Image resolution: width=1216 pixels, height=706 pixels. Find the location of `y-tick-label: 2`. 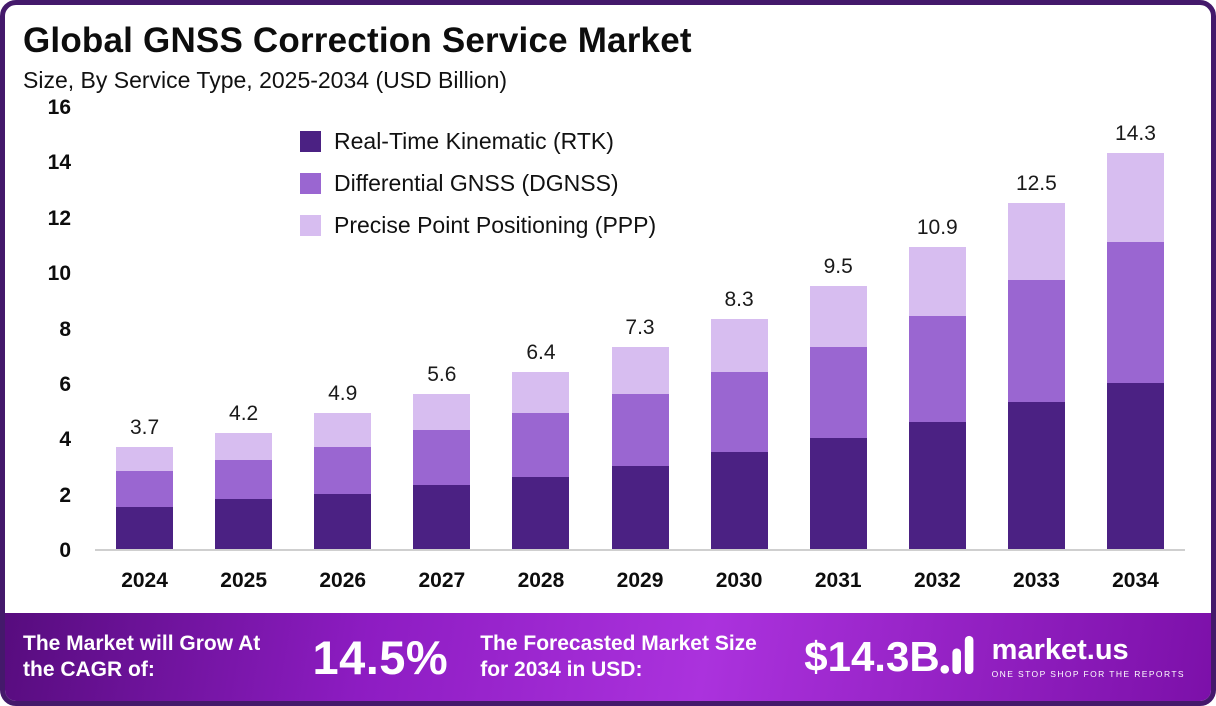

y-tick-label: 2 is located at coordinates (65, 495).